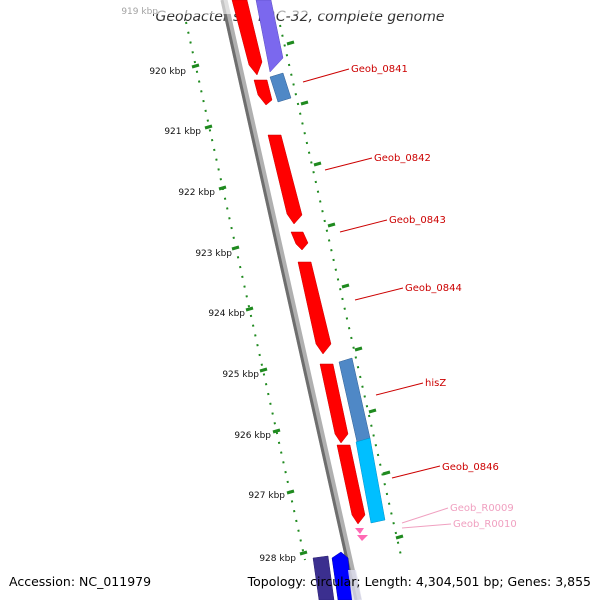 The image size is (600, 600). Describe the element at coordinates (252, 436) in the screenshot. I see `kbp-label: 926 kbp` at that location.